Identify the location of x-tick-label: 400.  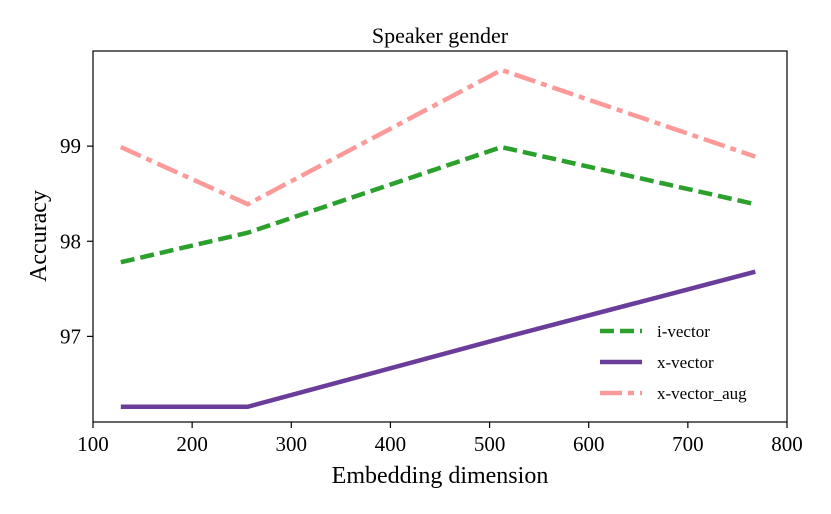
(391, 444).